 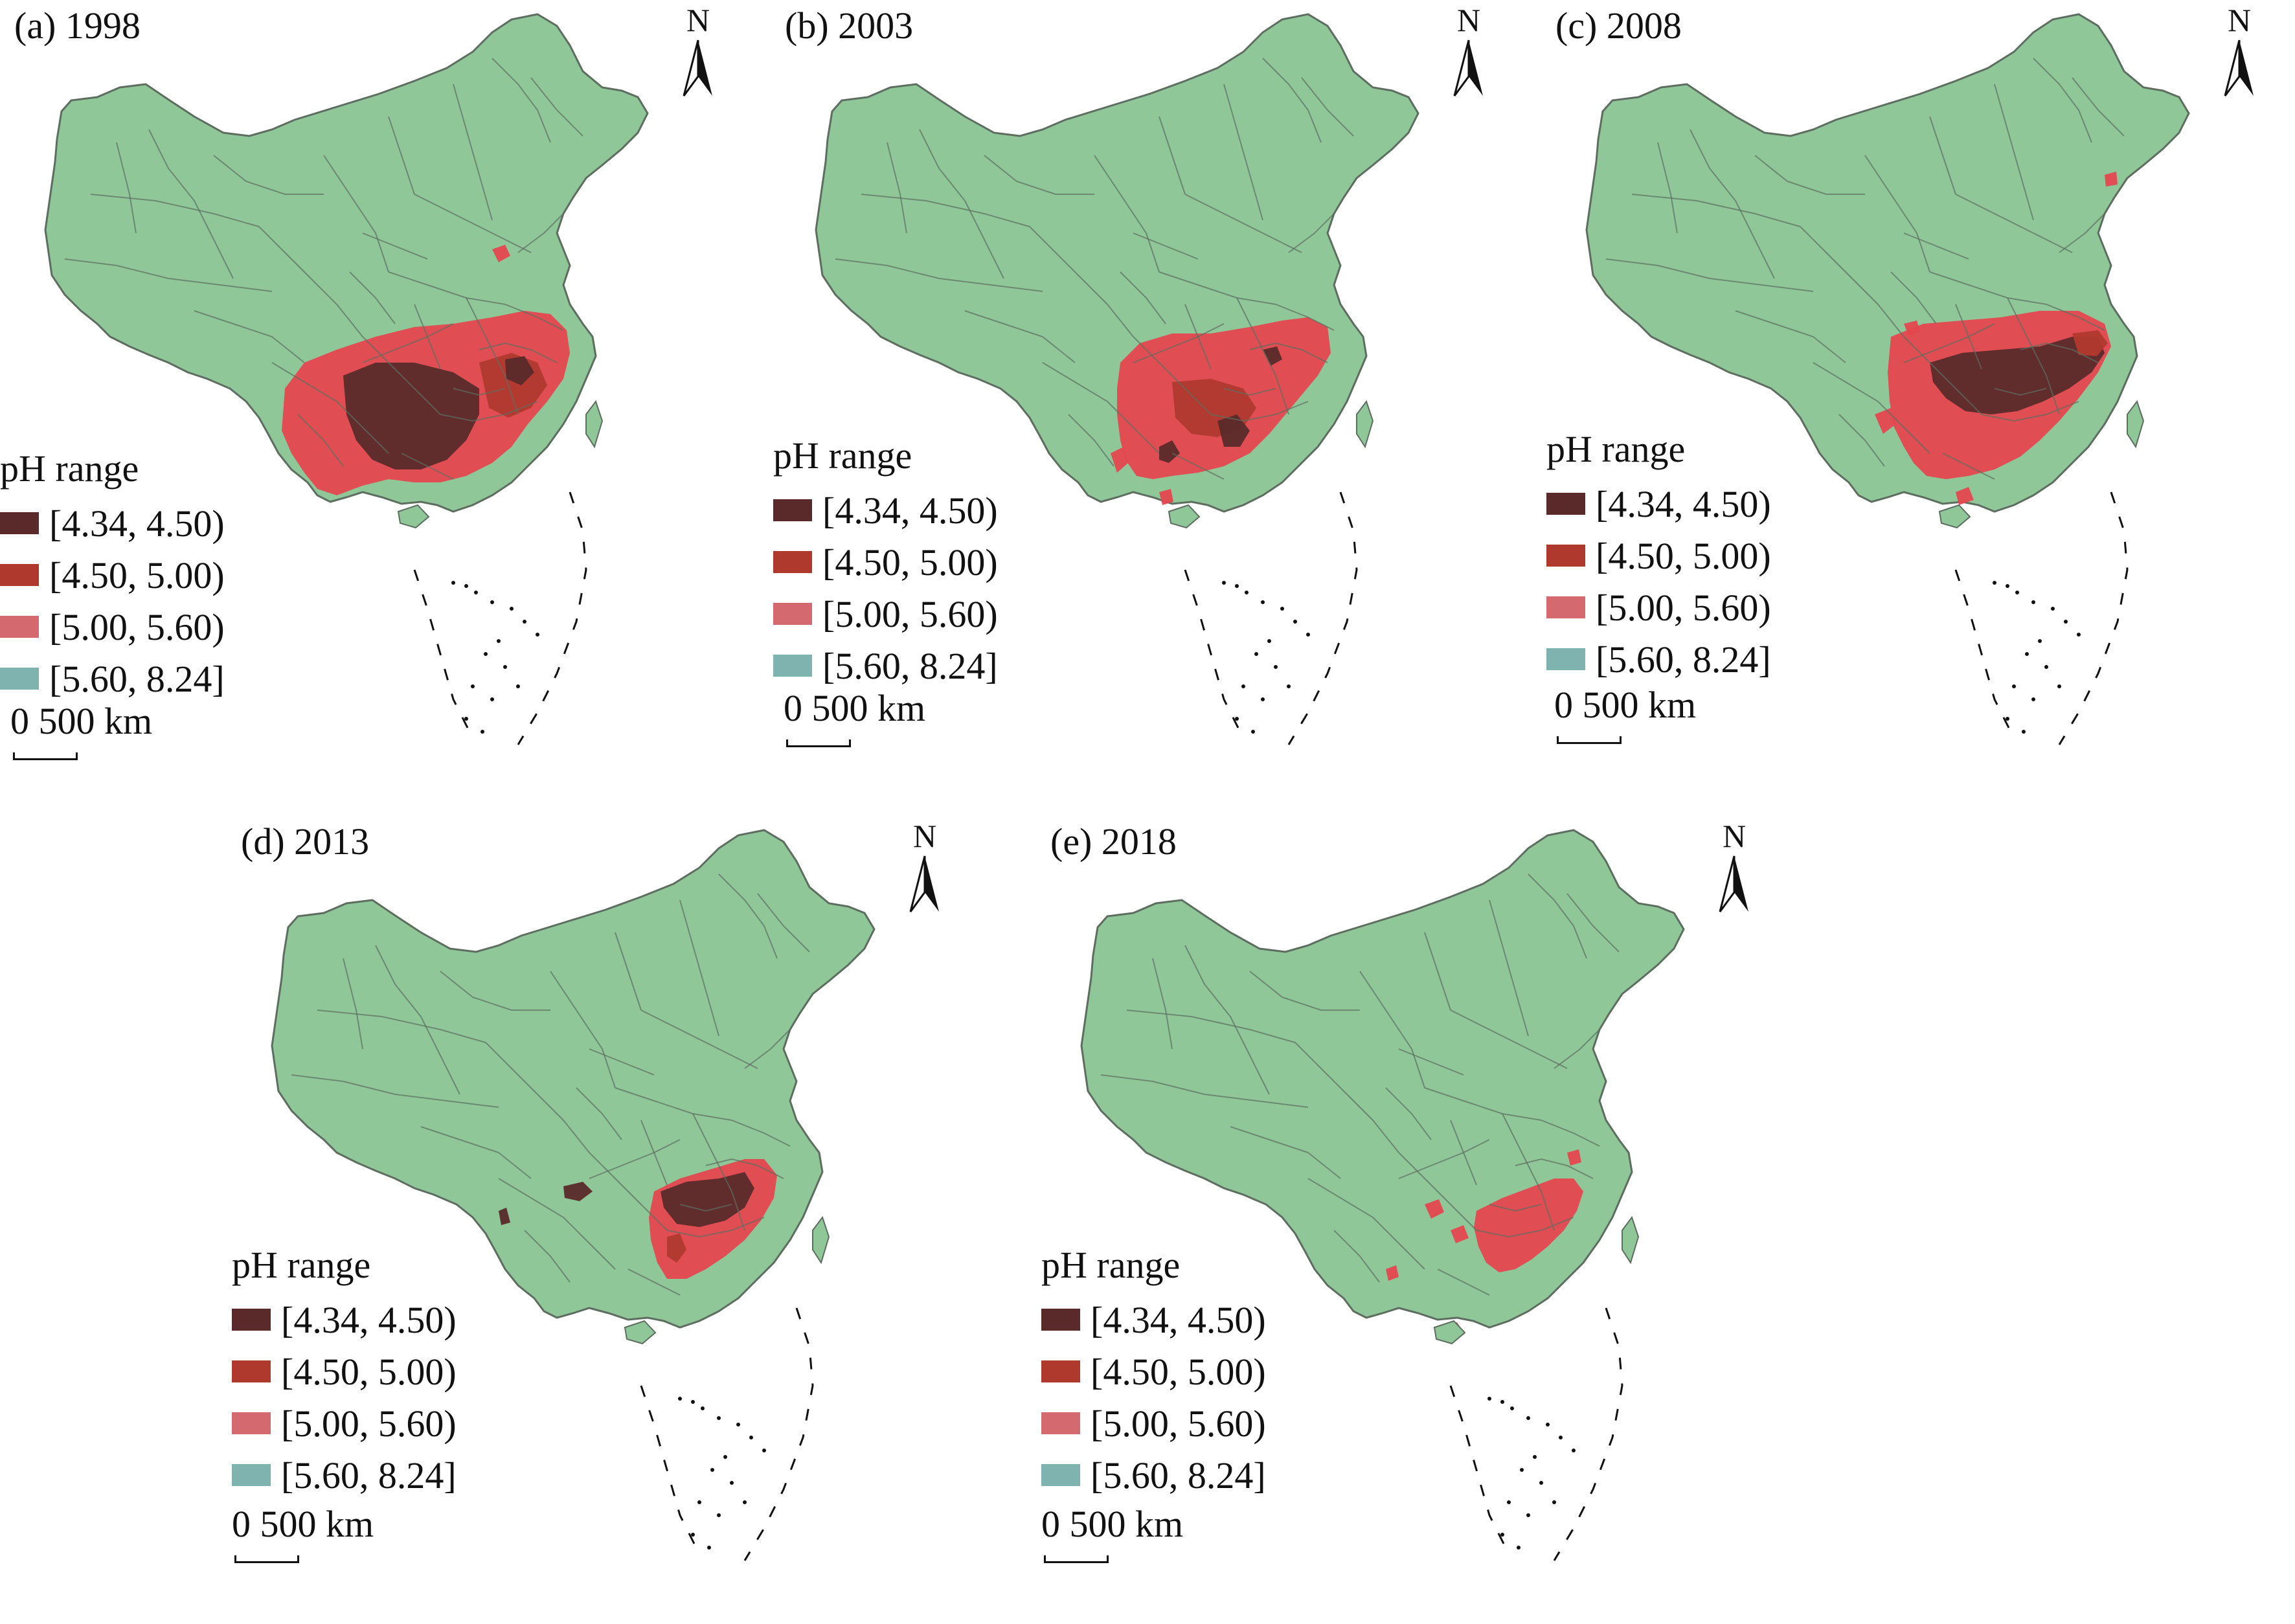 What do you see at coordinates (1688, 504) in the screenshot?
I see `legend-item: [4.34, 4.50)` at bounding box center [1688, 504].